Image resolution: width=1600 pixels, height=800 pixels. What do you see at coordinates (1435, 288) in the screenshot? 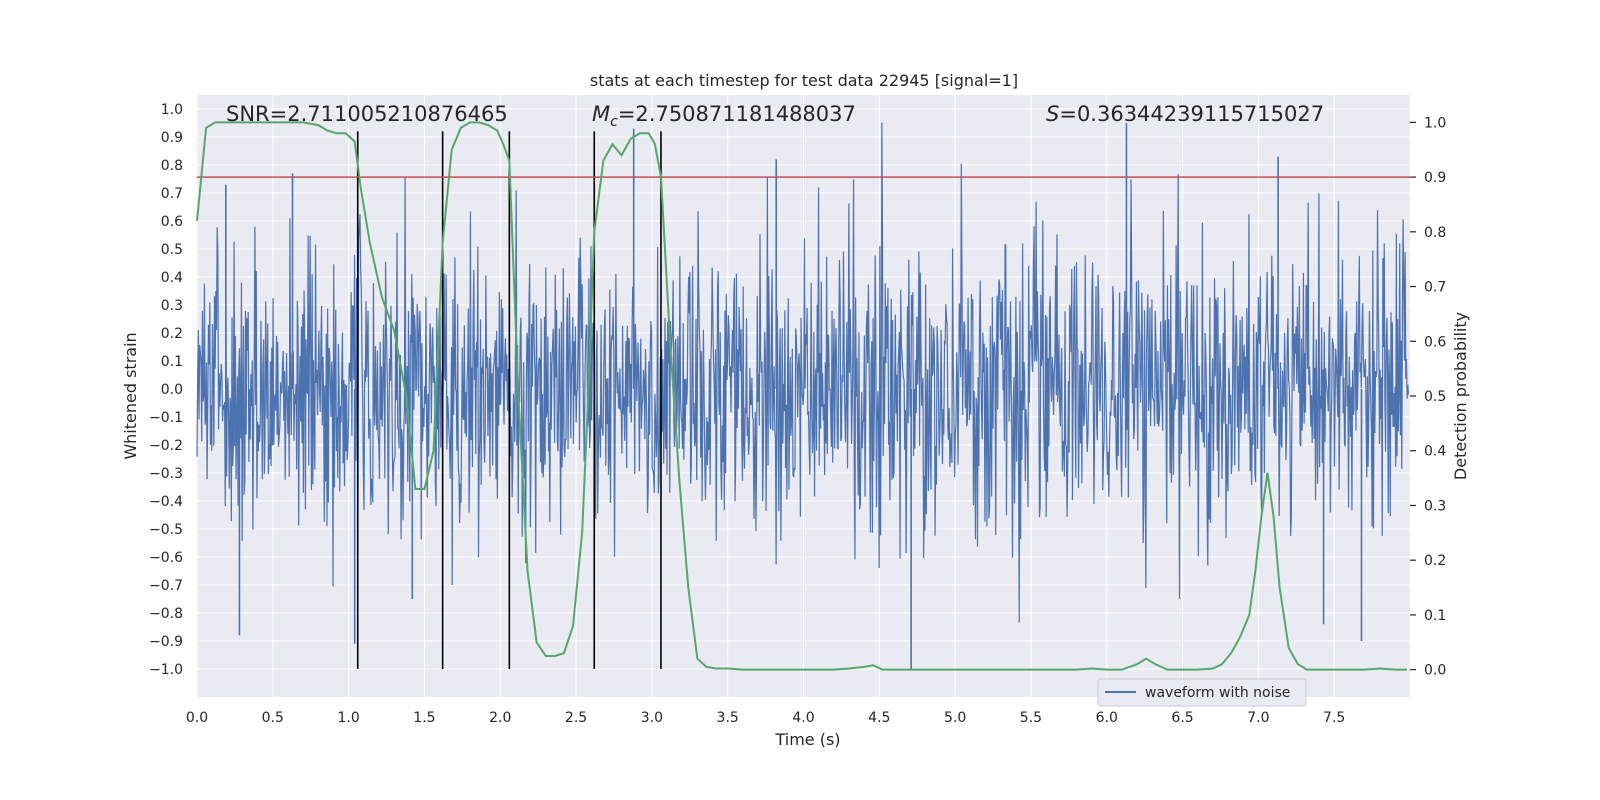
I see `y2-tick-label: 0.7` at bounding box center [1435, 288].